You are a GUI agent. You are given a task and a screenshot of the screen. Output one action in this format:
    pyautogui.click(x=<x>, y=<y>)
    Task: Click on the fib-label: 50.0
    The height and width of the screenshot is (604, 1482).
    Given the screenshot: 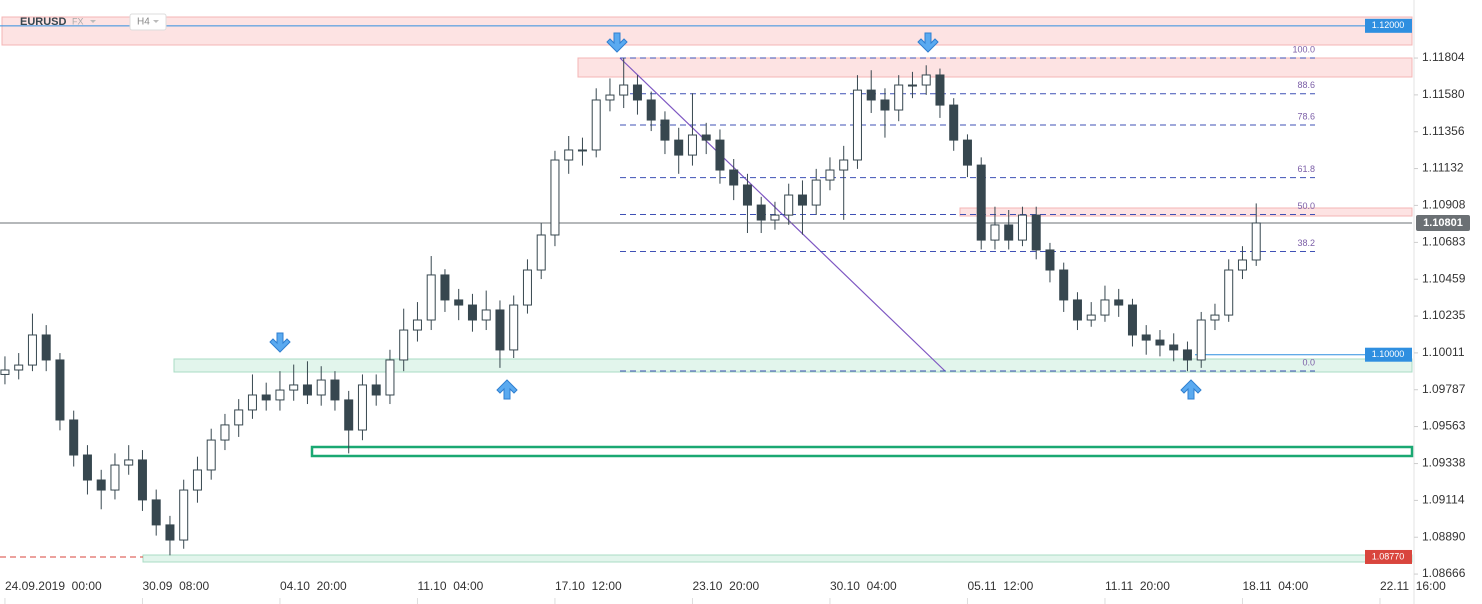 What is the action you would take?
    pyautogui.click(x=1306, y=206)
    